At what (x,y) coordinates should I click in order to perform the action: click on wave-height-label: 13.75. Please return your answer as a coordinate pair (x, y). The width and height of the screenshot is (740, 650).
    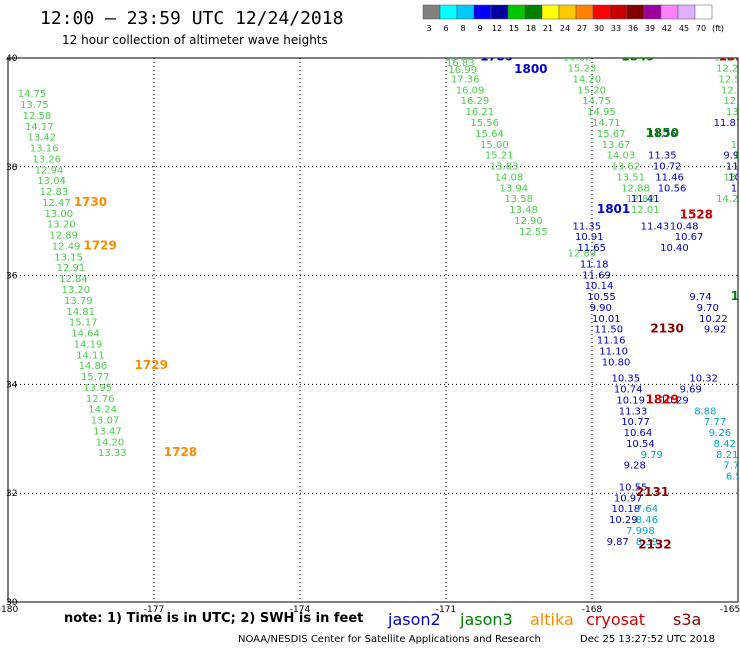
    Looking at the image, I should click on (34, 105).